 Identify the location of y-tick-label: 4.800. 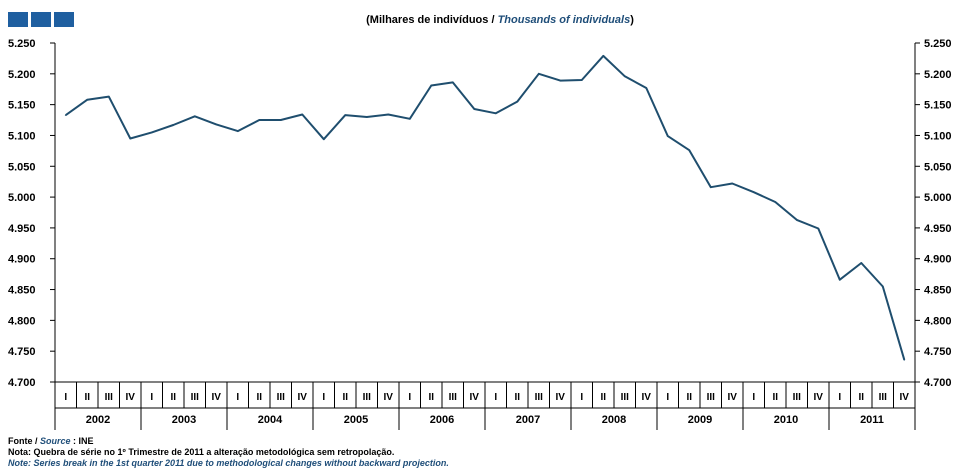
(22, 321).